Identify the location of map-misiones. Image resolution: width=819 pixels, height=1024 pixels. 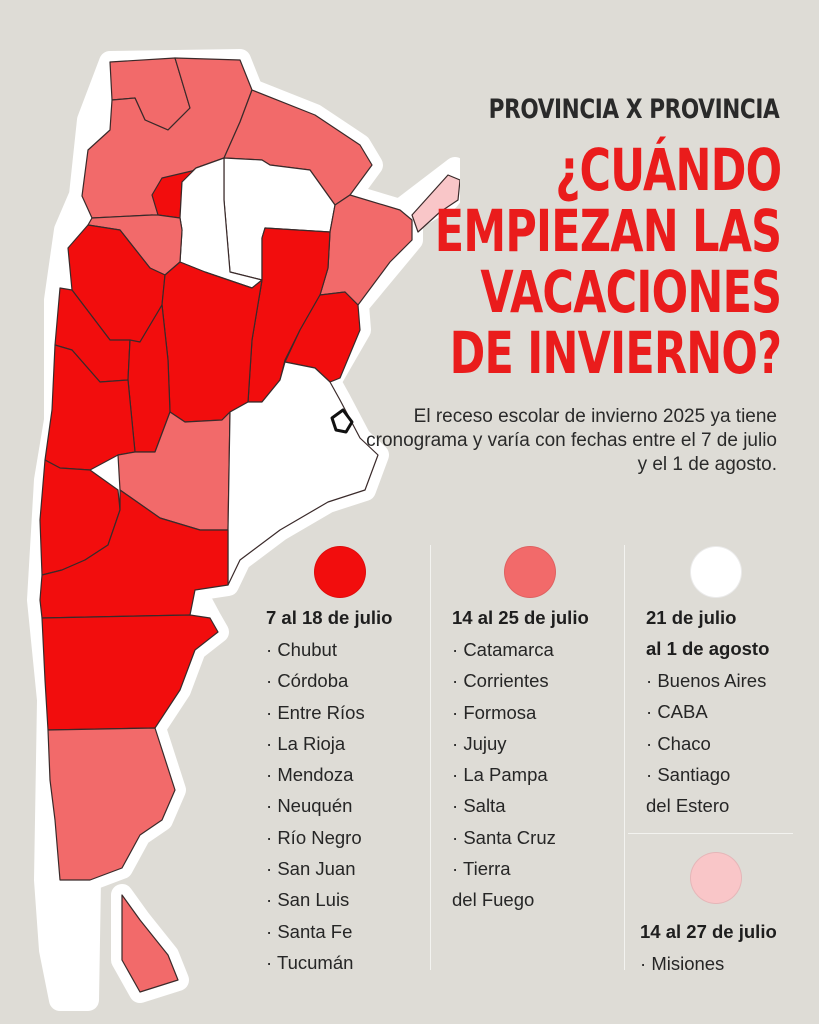
(435, 203).